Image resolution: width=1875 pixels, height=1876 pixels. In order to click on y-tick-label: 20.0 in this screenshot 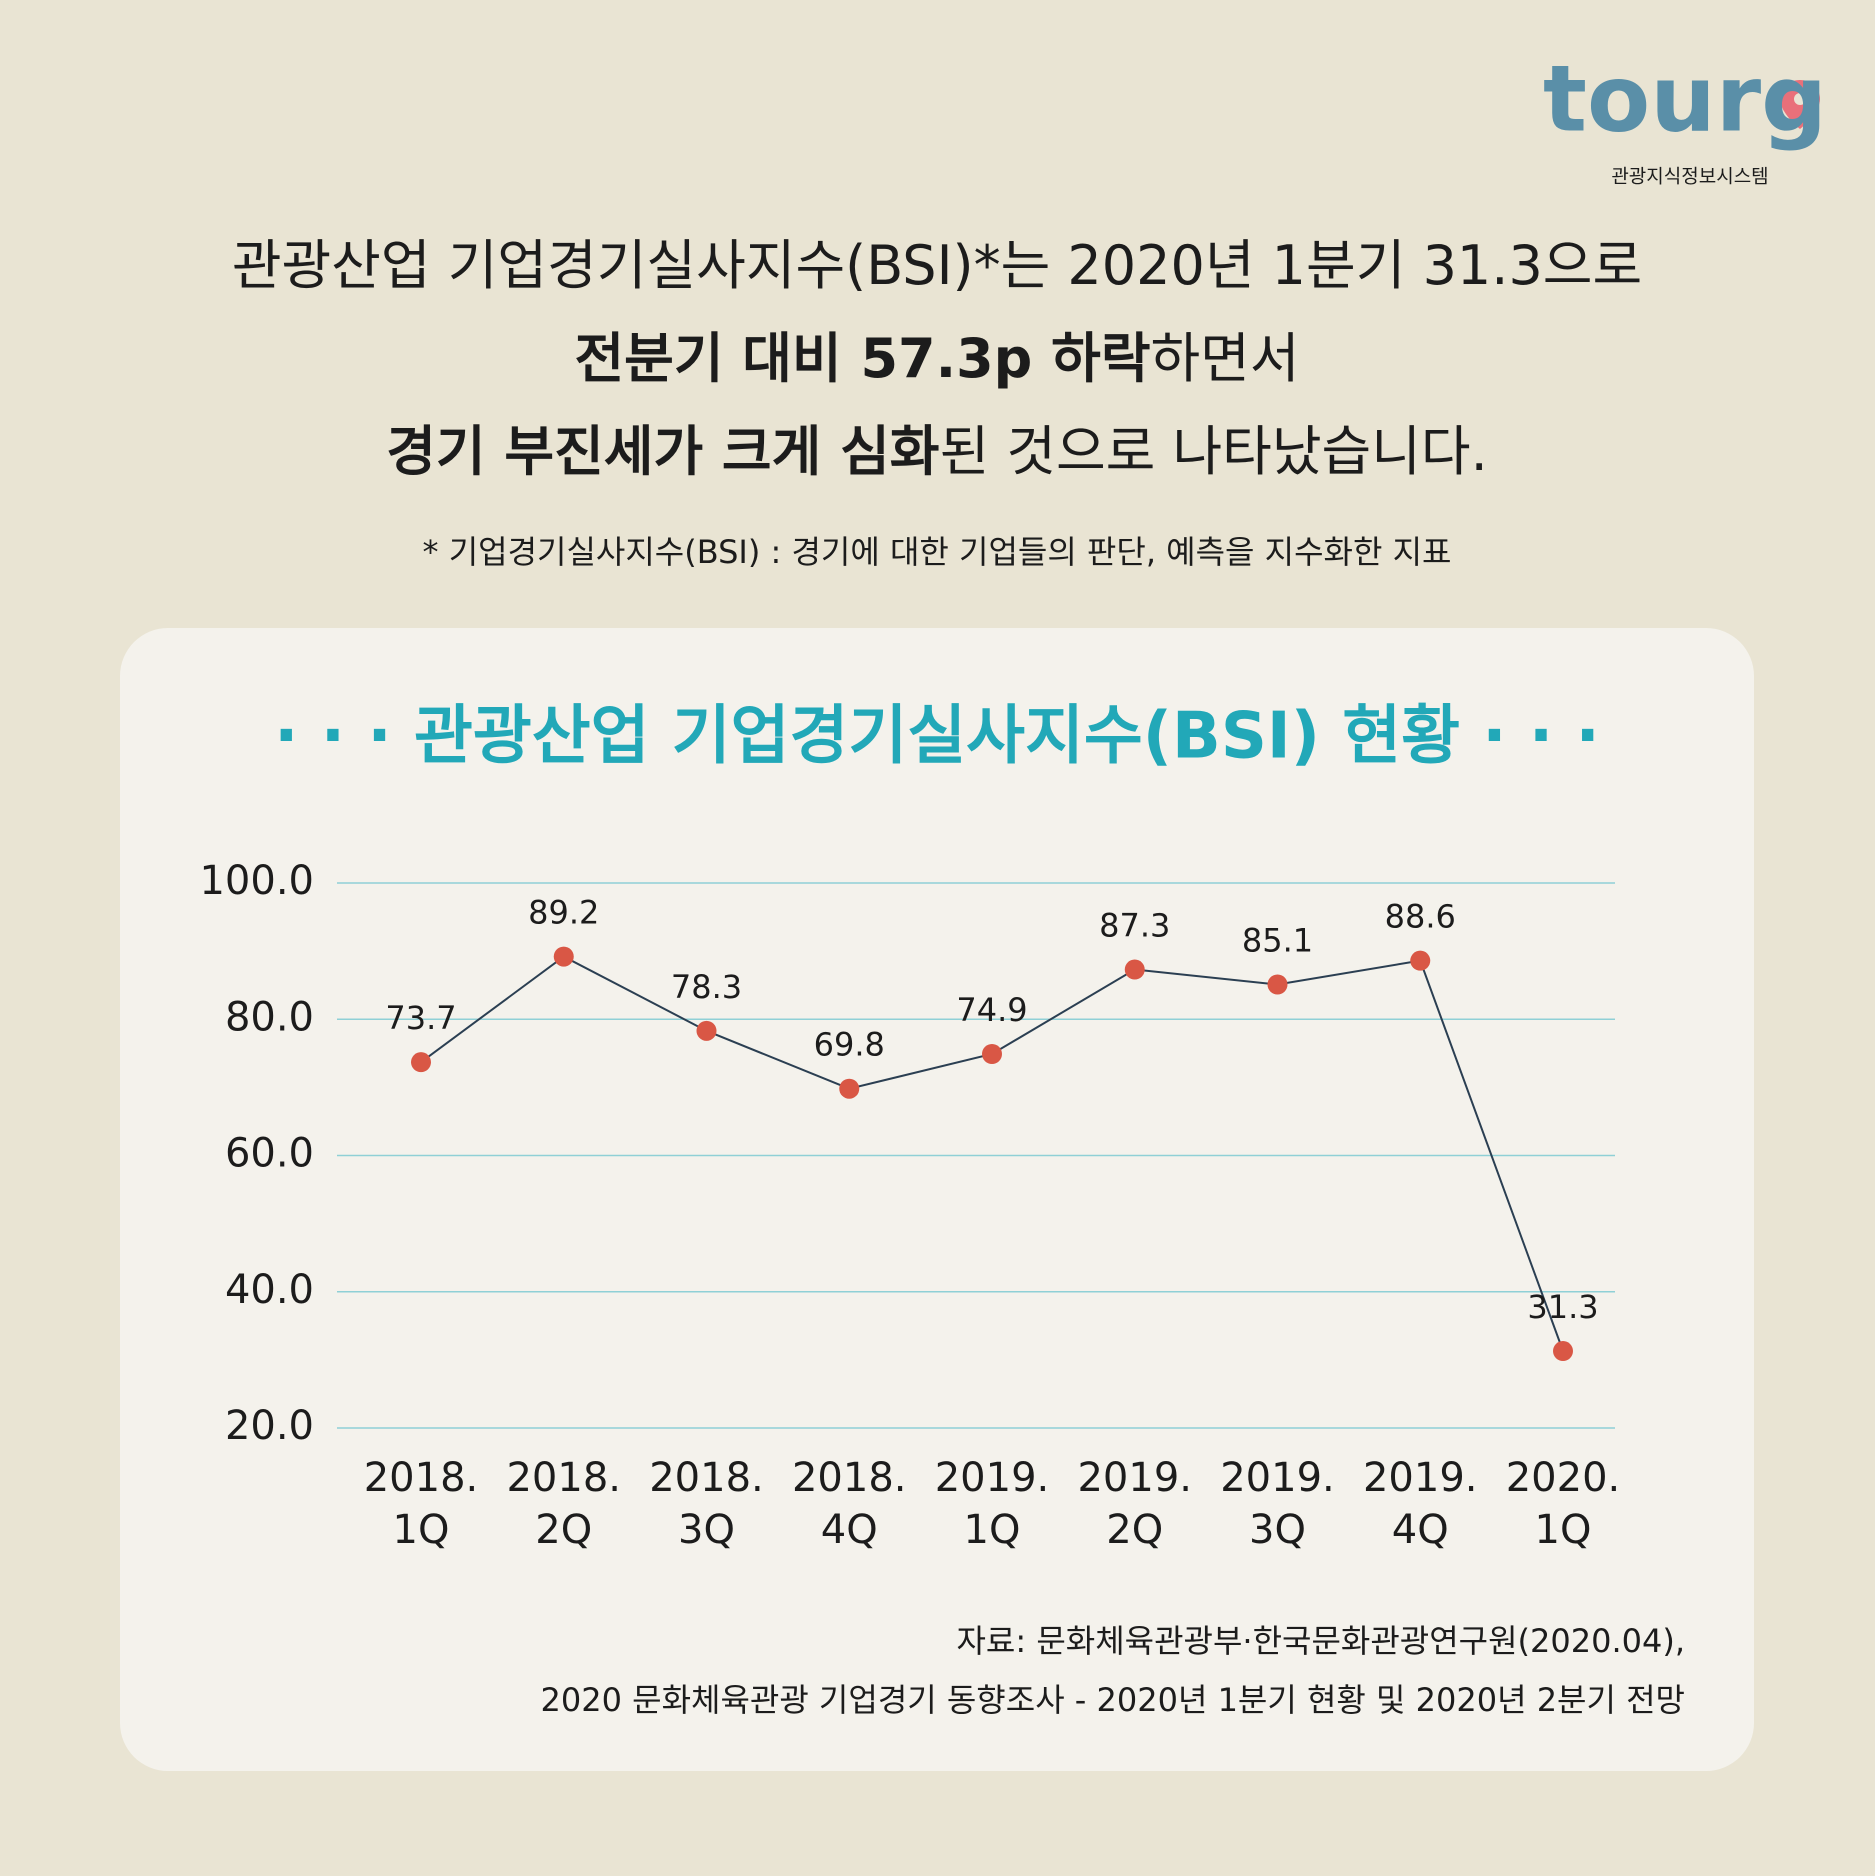, I will do `click(269, 1426)`.